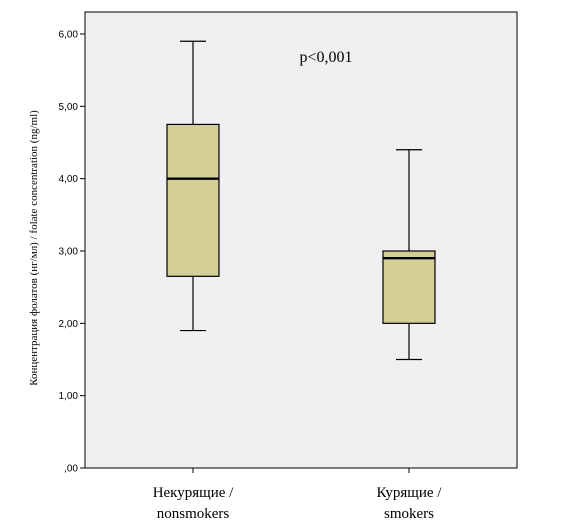 This screenshot has height=527, width=578. Describe the element at coordinates (69, 324) in the screenshot. I see `y-tick-label: 2,00` at that location.